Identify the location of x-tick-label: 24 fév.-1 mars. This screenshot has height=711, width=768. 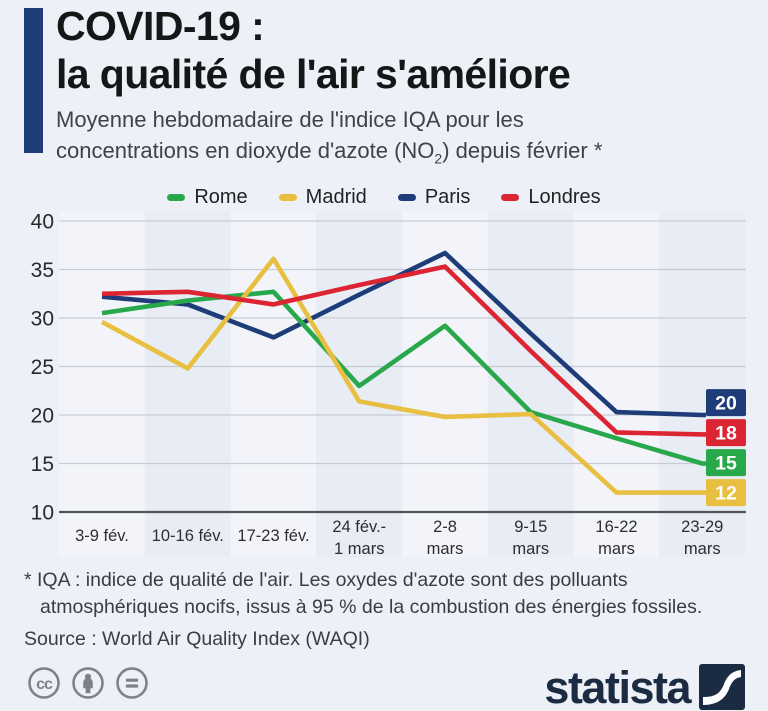
(359, 538).